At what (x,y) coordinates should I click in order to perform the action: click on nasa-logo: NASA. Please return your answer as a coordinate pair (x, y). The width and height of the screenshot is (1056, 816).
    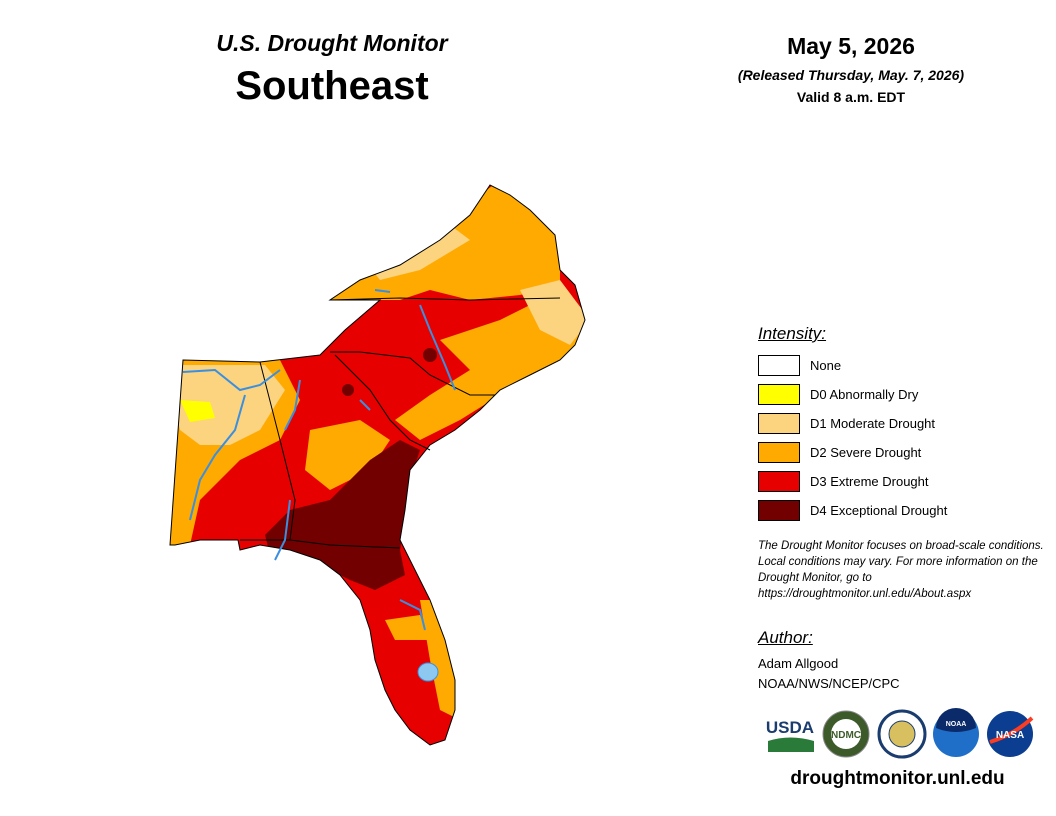
    Looking at the image, I should click on (1010, 734).